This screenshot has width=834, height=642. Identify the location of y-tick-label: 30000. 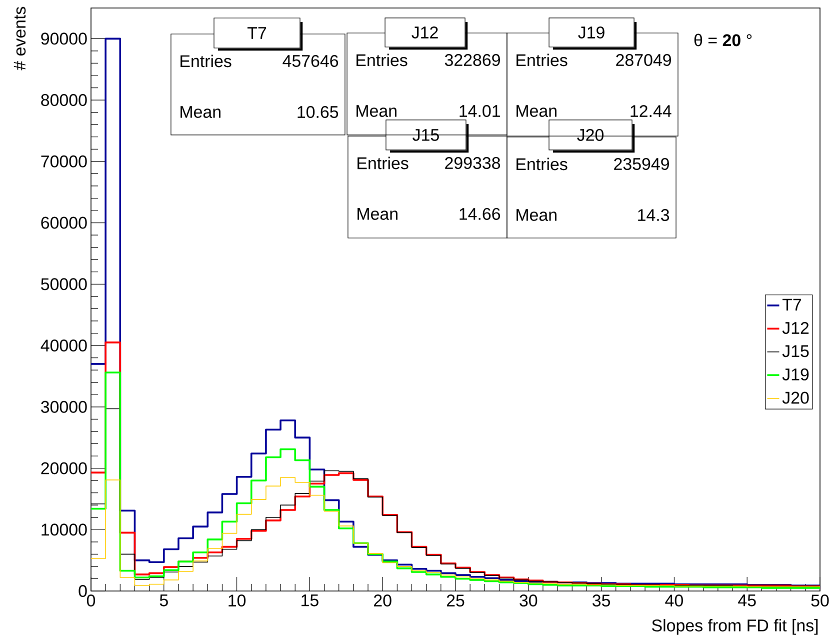
(64, 406).